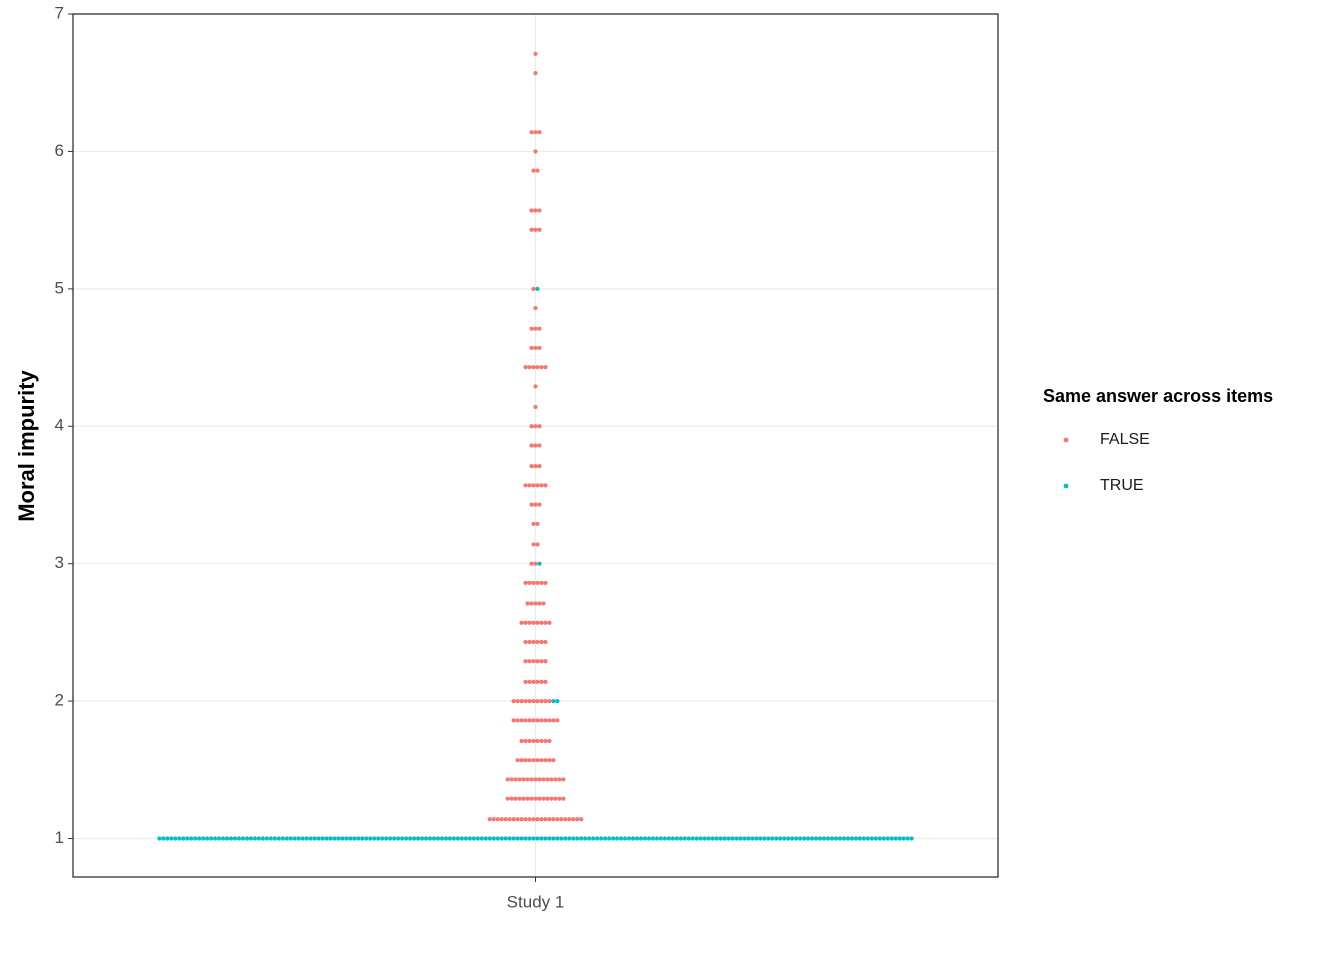 The width and height of the screenshot is (1344, 960). What do you see at coordinates (59, 12) in the screenshot?
I see `y-tick-label: 7` at bounding box center [59, 12].